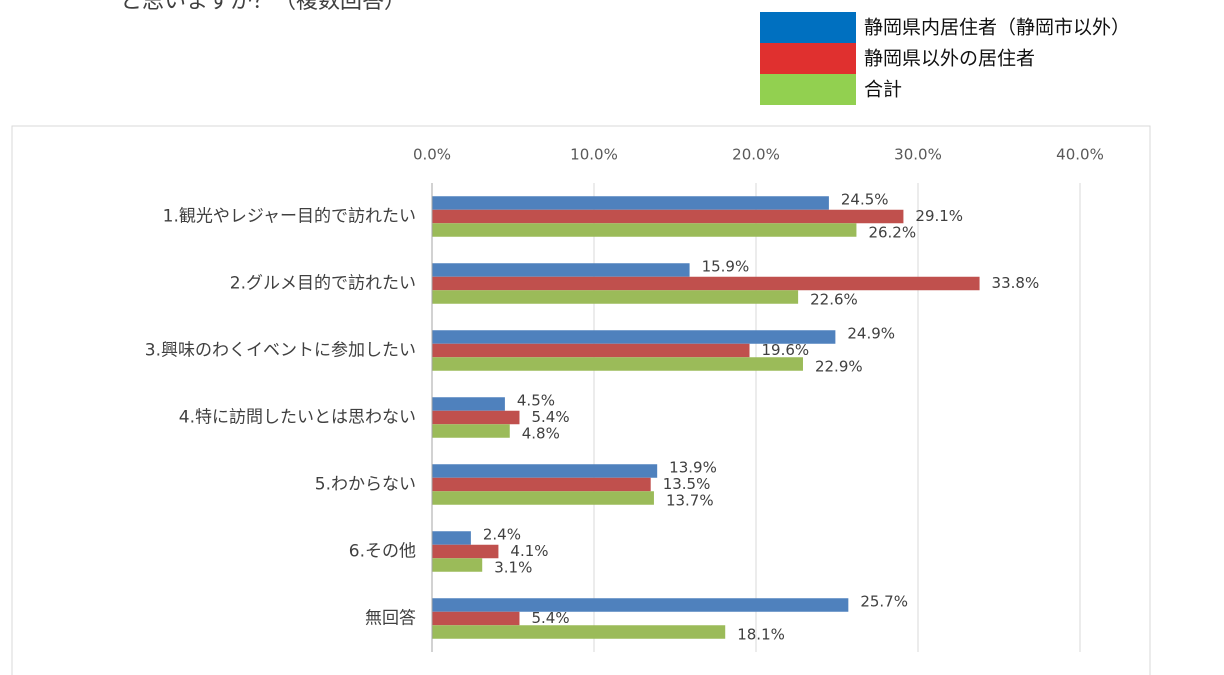 This screenshot has width=1224, height=675. Describe the element at coordinates (594, 155) in the screenshot. I see `x-tick-label: 10.0%` at that location.